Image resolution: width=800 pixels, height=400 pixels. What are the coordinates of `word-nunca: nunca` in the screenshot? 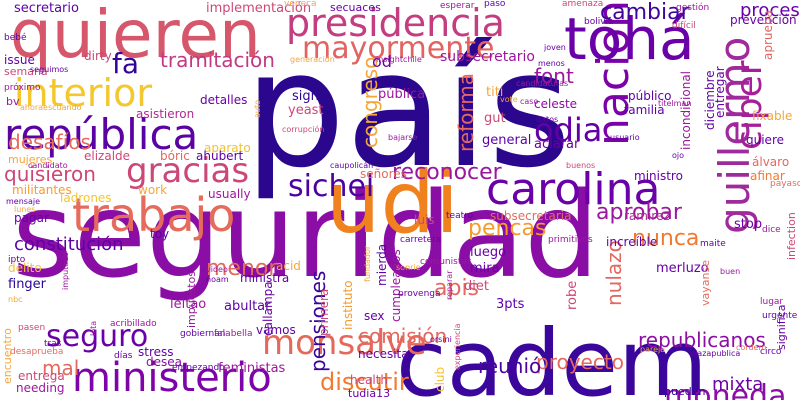 It's located at (666, 238).